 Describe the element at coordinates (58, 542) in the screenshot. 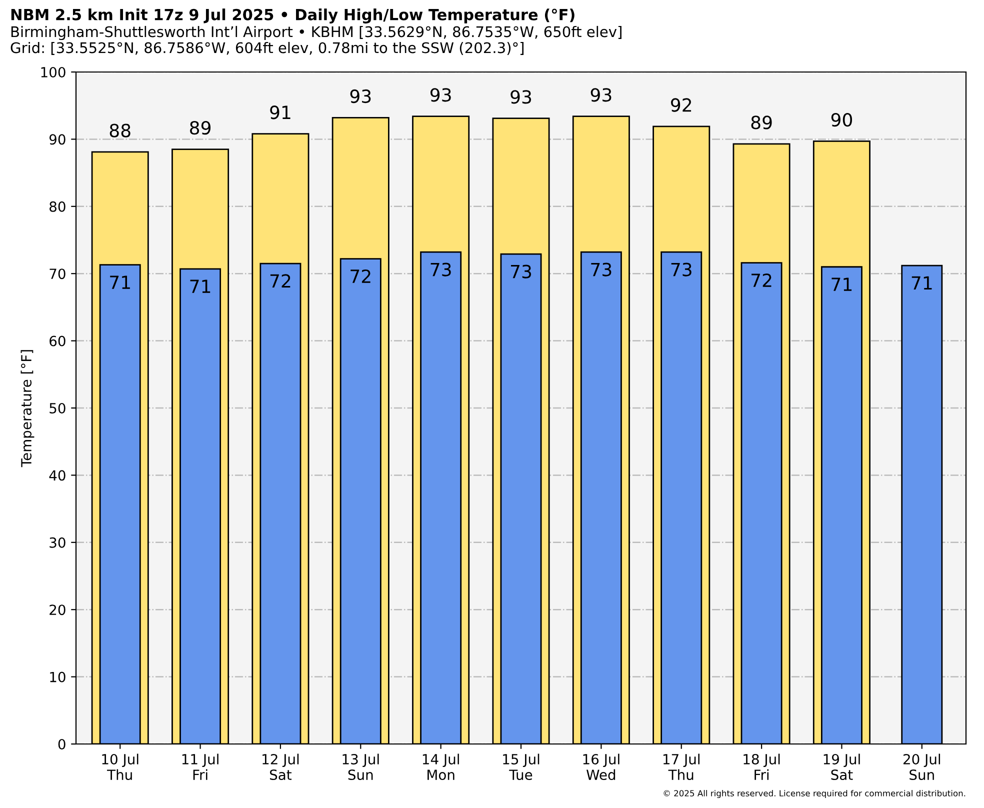

I see `y-tick-label: 30` at that location.